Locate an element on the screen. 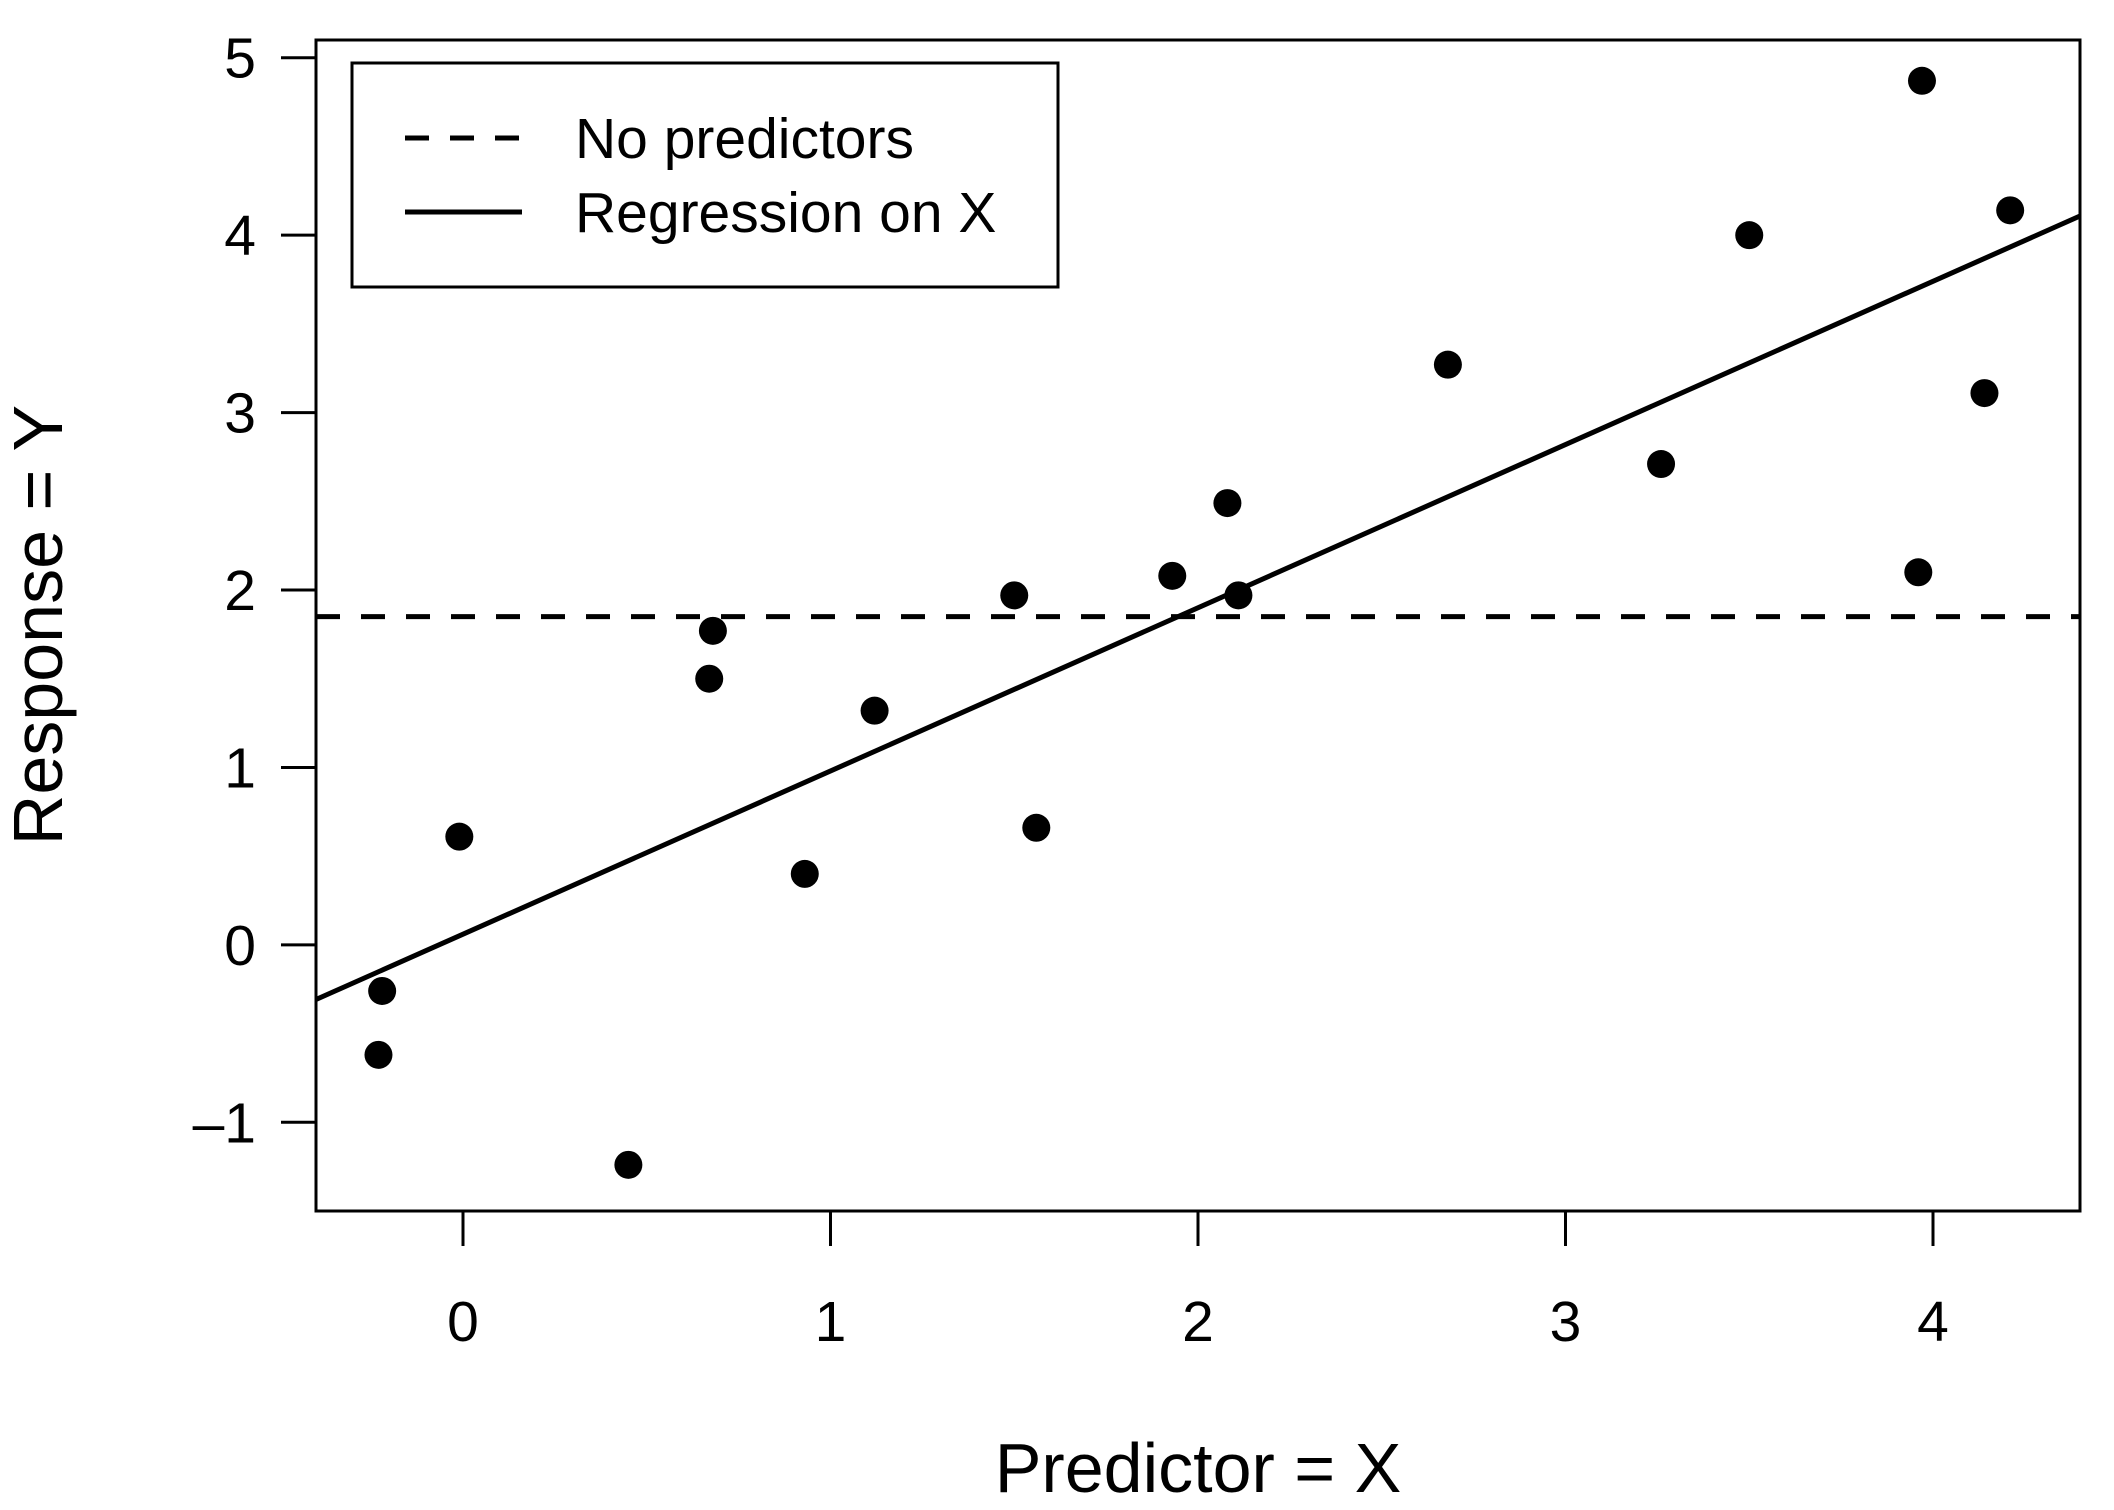  y-axis: –1 0 1 2 3 4 5 is located at coordinates (254, 591).